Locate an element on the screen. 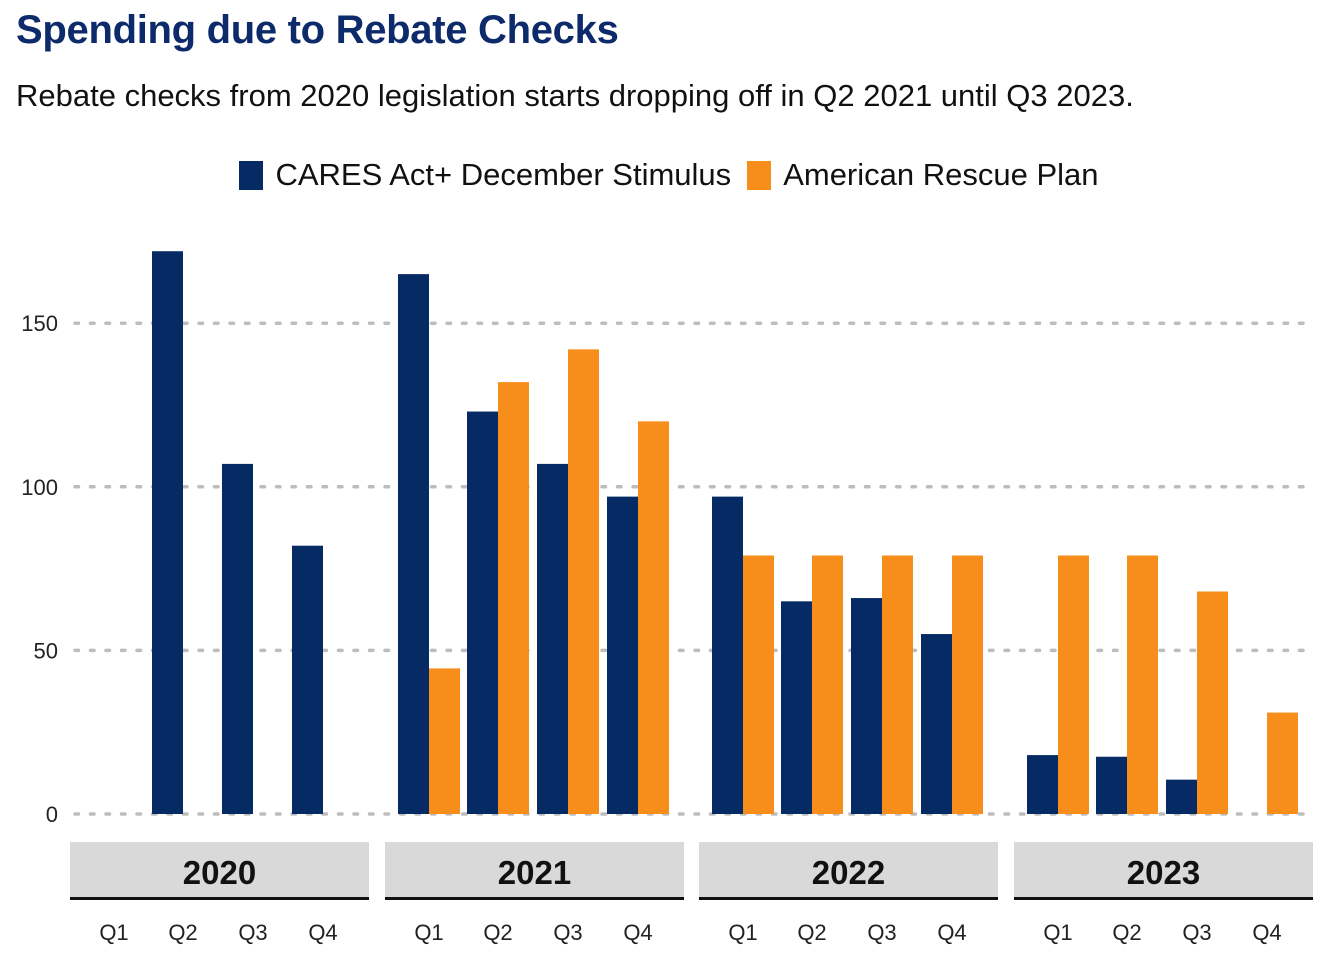 Image resolution: width=1344 pixels, height=960 pixels. legend-swatch-arp is located at coordinates (759, 175).